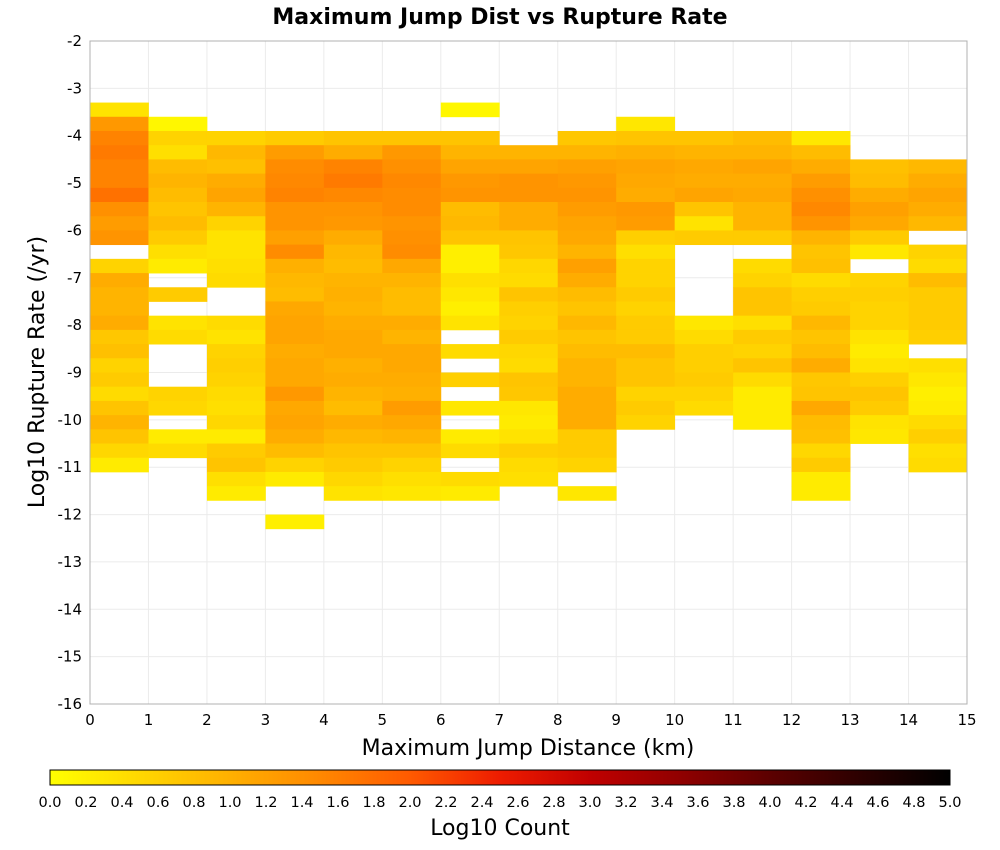 This screenshot has width=1000, height=850. I want to click on colorbar-tick-label: 3.6, so click(697, 803).